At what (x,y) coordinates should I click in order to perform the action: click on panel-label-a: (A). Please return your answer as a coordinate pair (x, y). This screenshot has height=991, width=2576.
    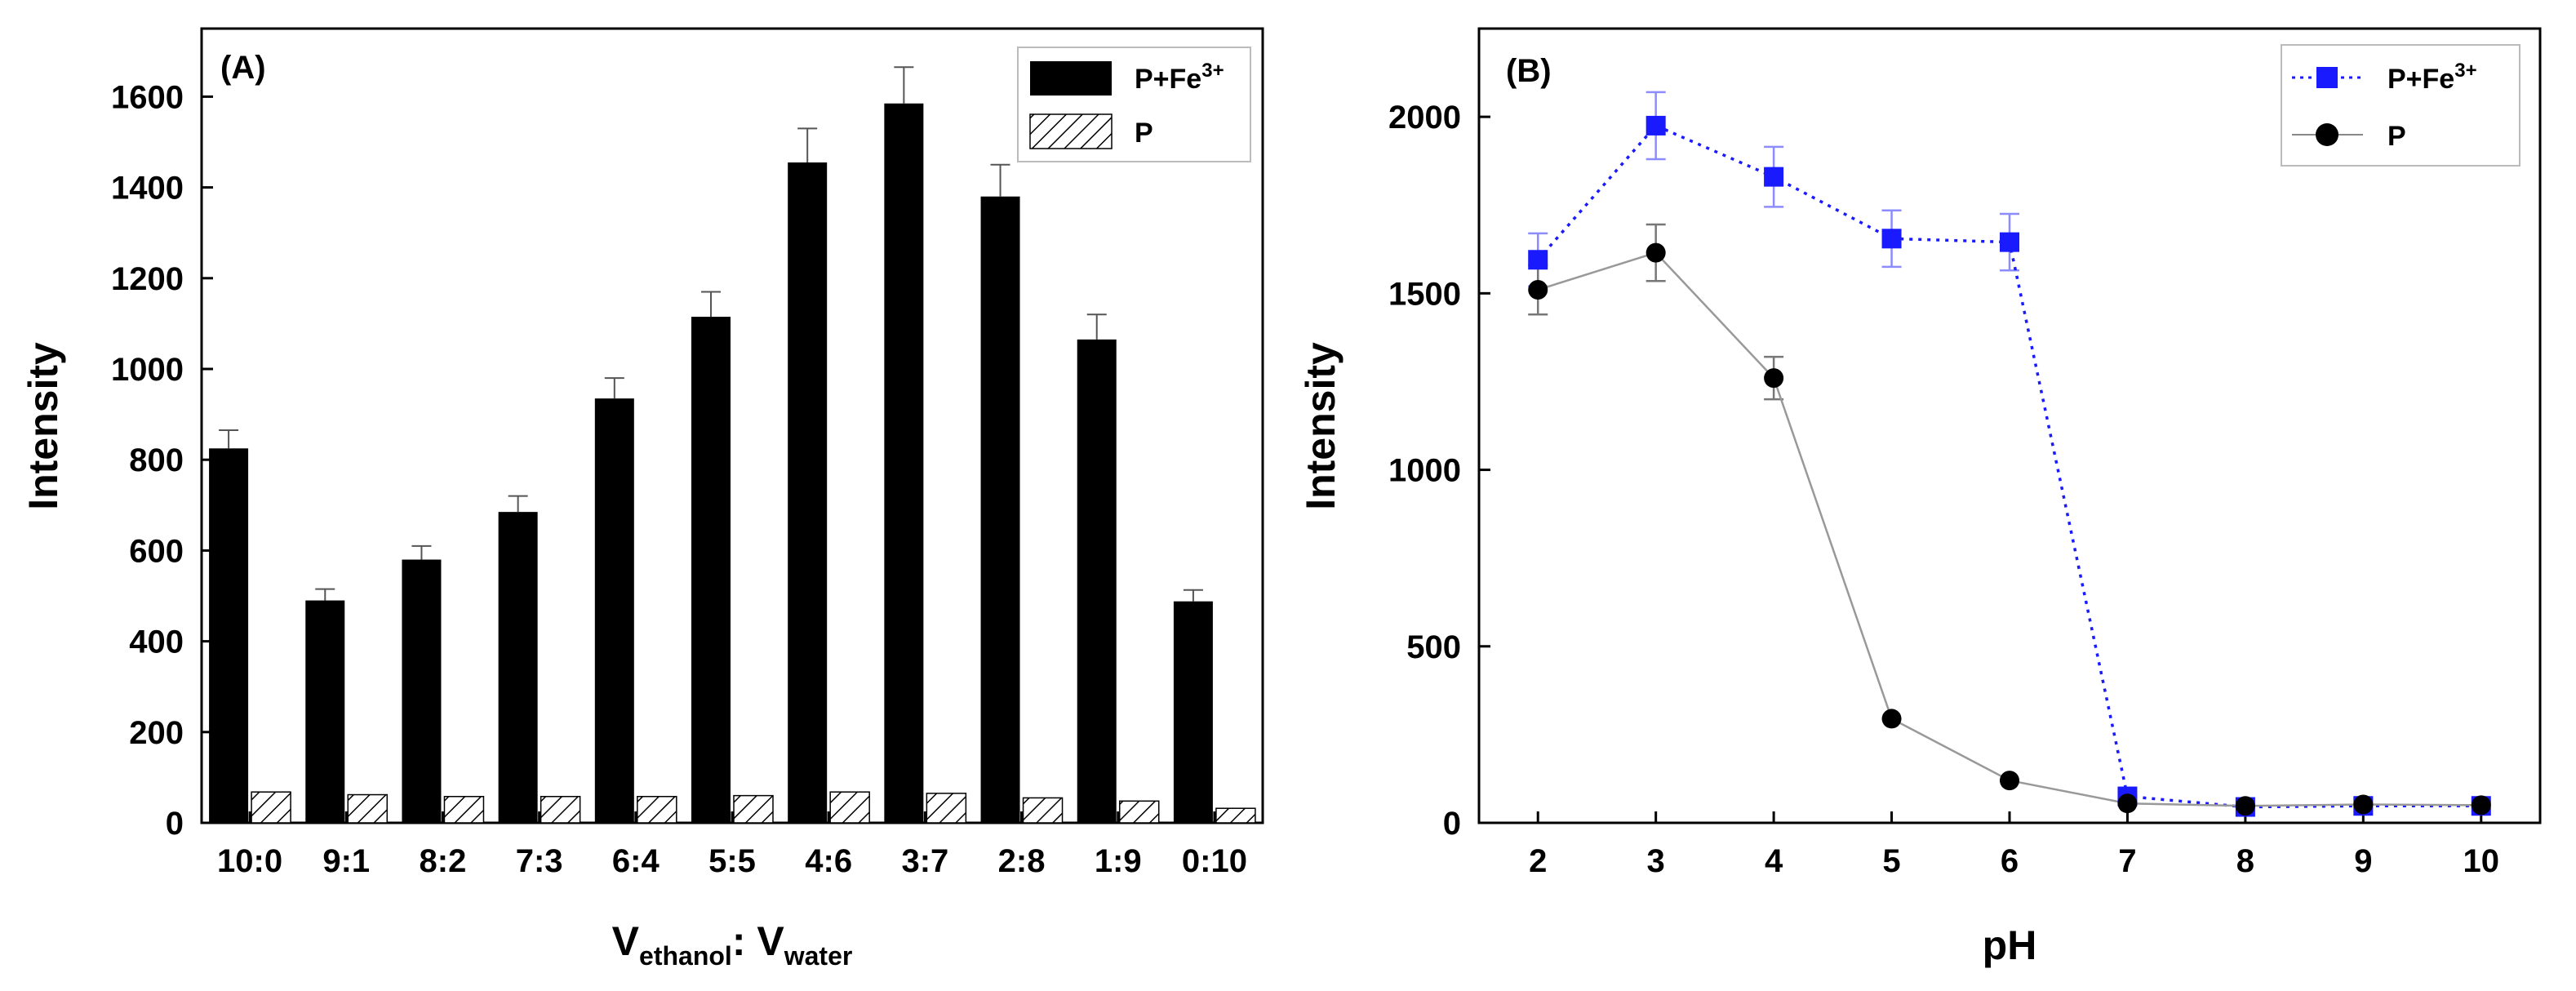
    Looking at the image, I should click on (243, 68).